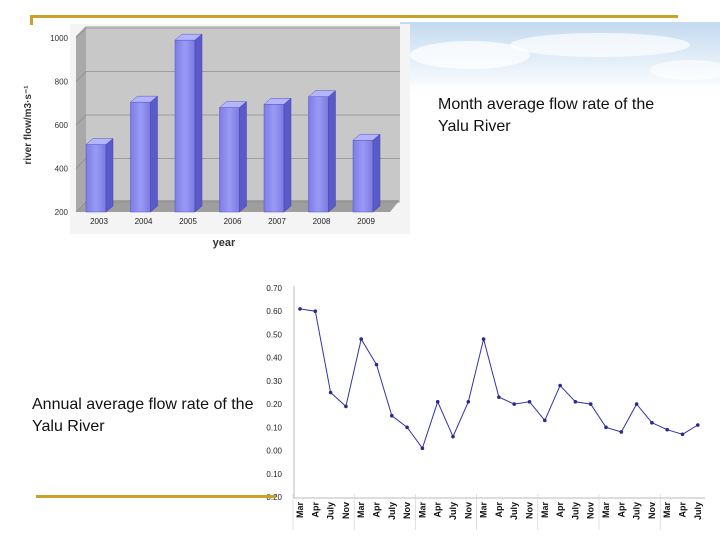 The height and width of the screenshot is (540, 720). What do you see at coordinates (274, 358) in the screenshot?
I see `line-ytick-label: 0.40` at bounding box center [274, 358].